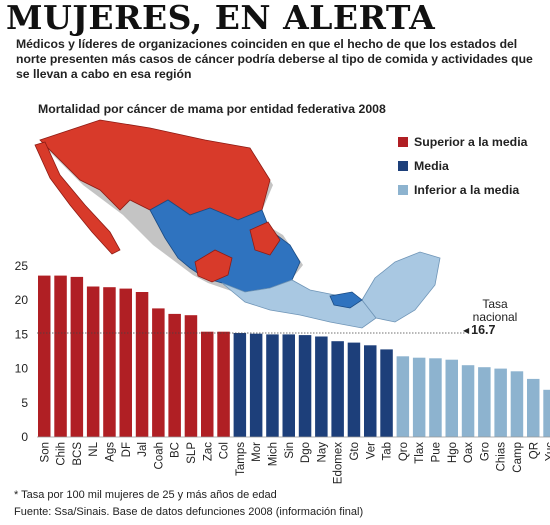 The width and height of the screenshot is (550, 525). I want to click on bar-camp, so click(517, 404).